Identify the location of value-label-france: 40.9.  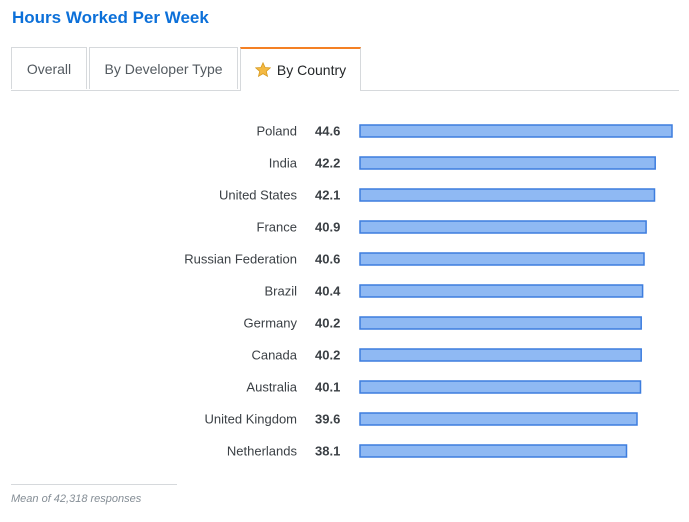
(327, 227).